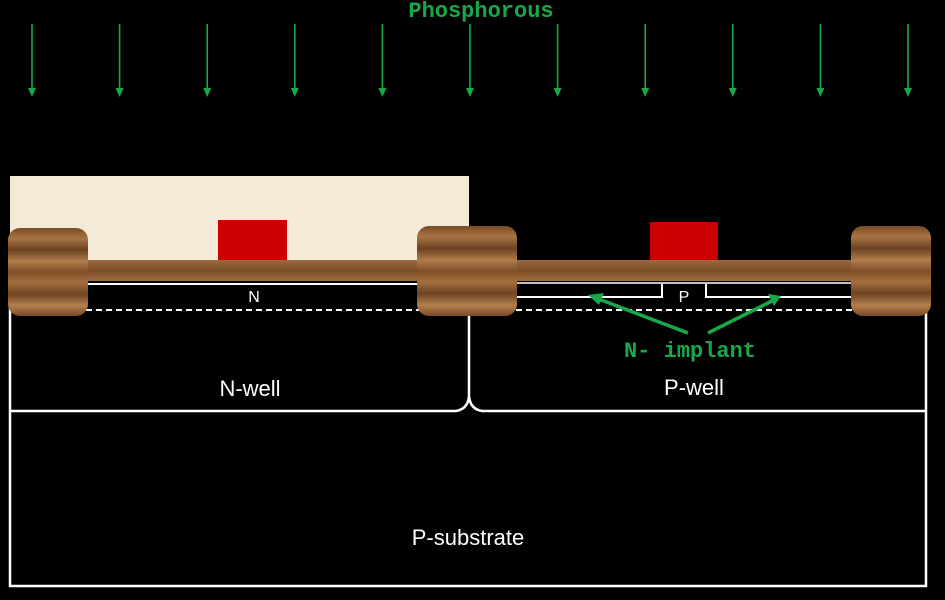  Describe the element at coordinates (48, 272) in the screenshot. I see `field-oxide-left` at that location.